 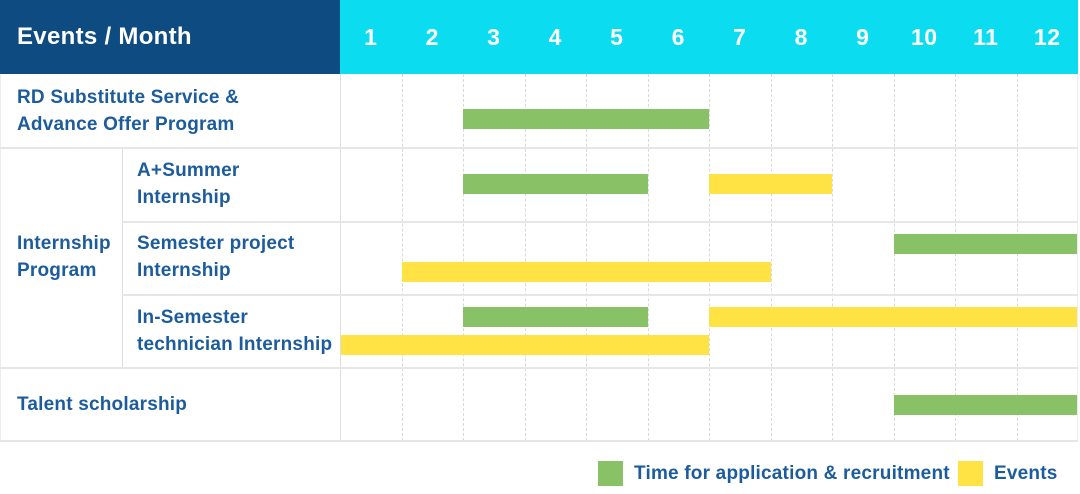 I want to click on month-header-cell: 10, so click(x=924, y=36).